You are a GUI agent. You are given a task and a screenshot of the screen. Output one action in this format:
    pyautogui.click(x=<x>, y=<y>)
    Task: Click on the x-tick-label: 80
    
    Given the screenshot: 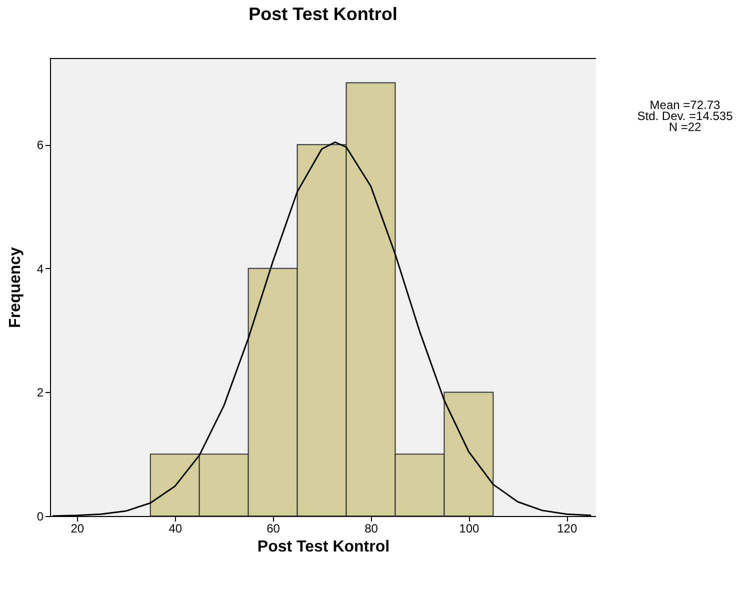 What is the action you would take?
    pyautogui.click(x=371, y=529)
    